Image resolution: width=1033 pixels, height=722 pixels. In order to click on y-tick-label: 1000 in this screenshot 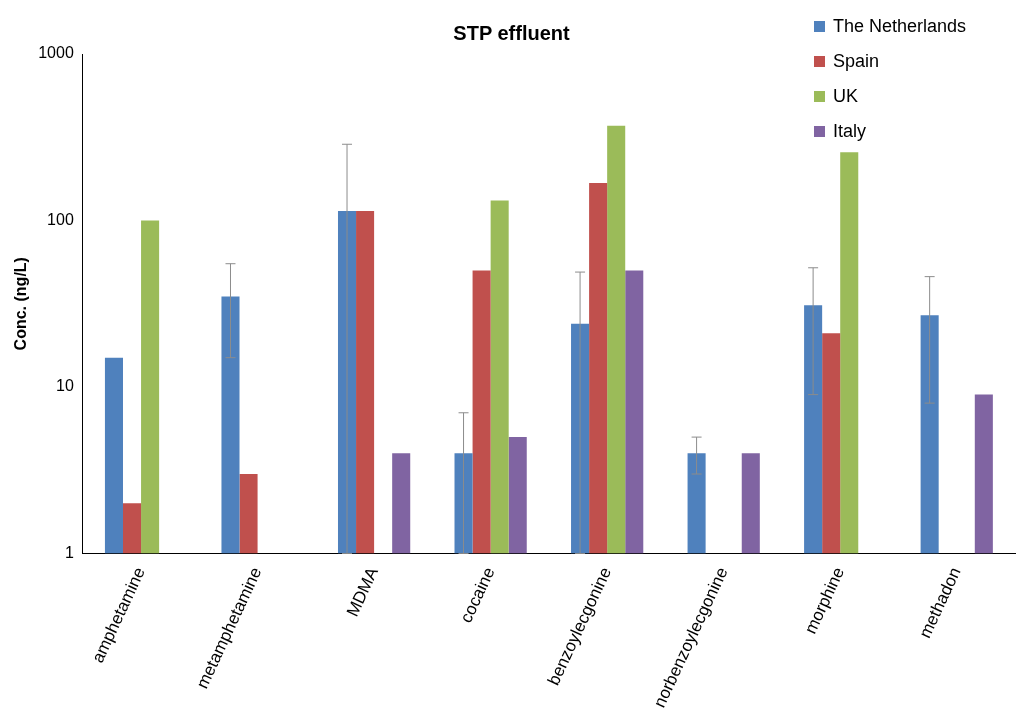, I will do `click(56, 53)`.